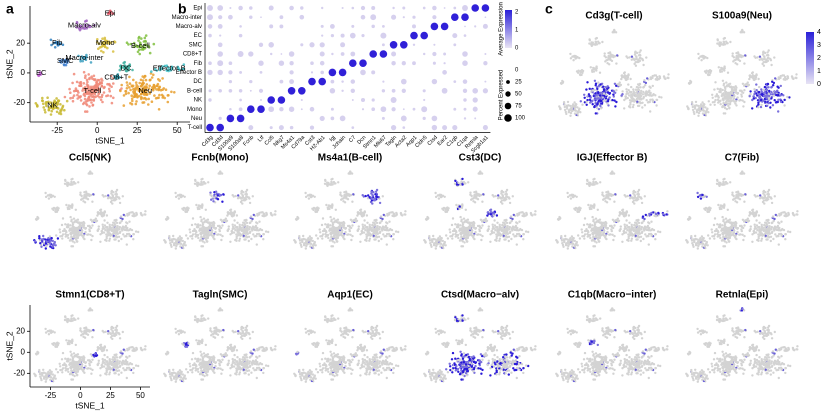 The height and width of the screenshot is (419, 822). I want to click on panel-letter: a, so click(10, 9).